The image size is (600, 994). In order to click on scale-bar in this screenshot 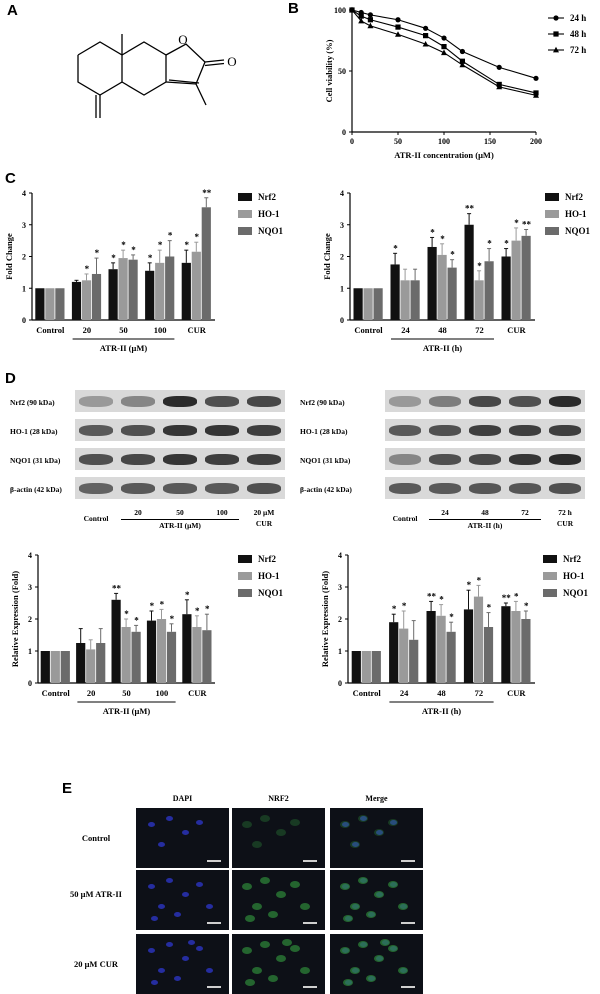, I will do `click(214, 923)`.